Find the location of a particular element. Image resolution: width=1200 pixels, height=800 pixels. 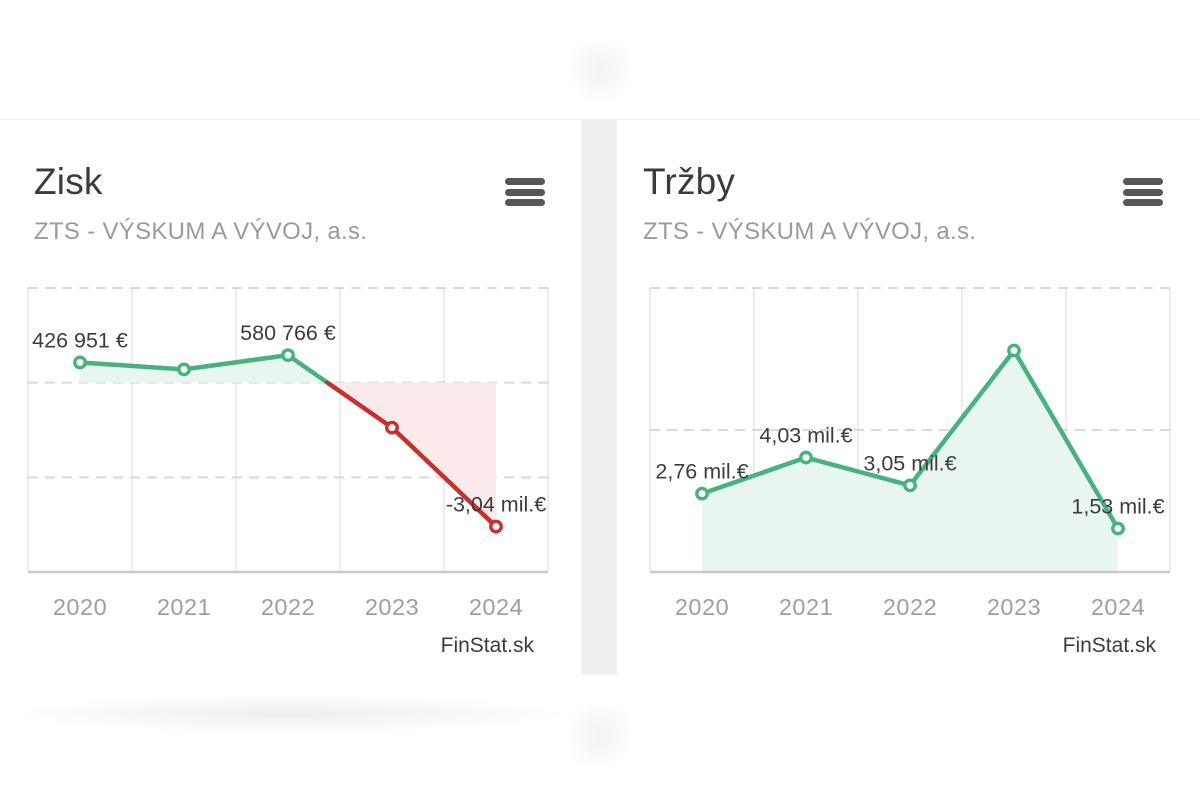

point-value-label: 1,53 mil.€ is located at coordinates (1117, 507).